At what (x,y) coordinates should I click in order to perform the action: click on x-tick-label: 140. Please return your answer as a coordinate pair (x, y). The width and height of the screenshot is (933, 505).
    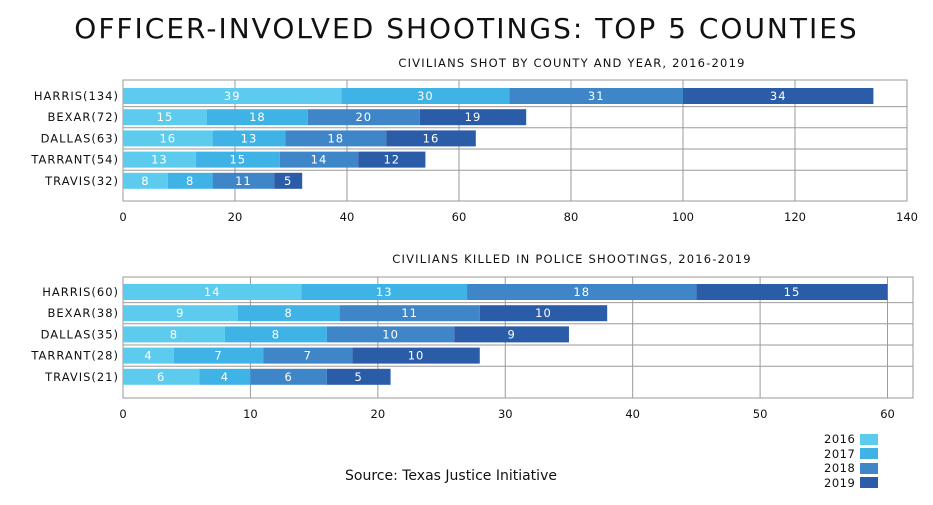
    Looking at the image, I should click on (907, 217).